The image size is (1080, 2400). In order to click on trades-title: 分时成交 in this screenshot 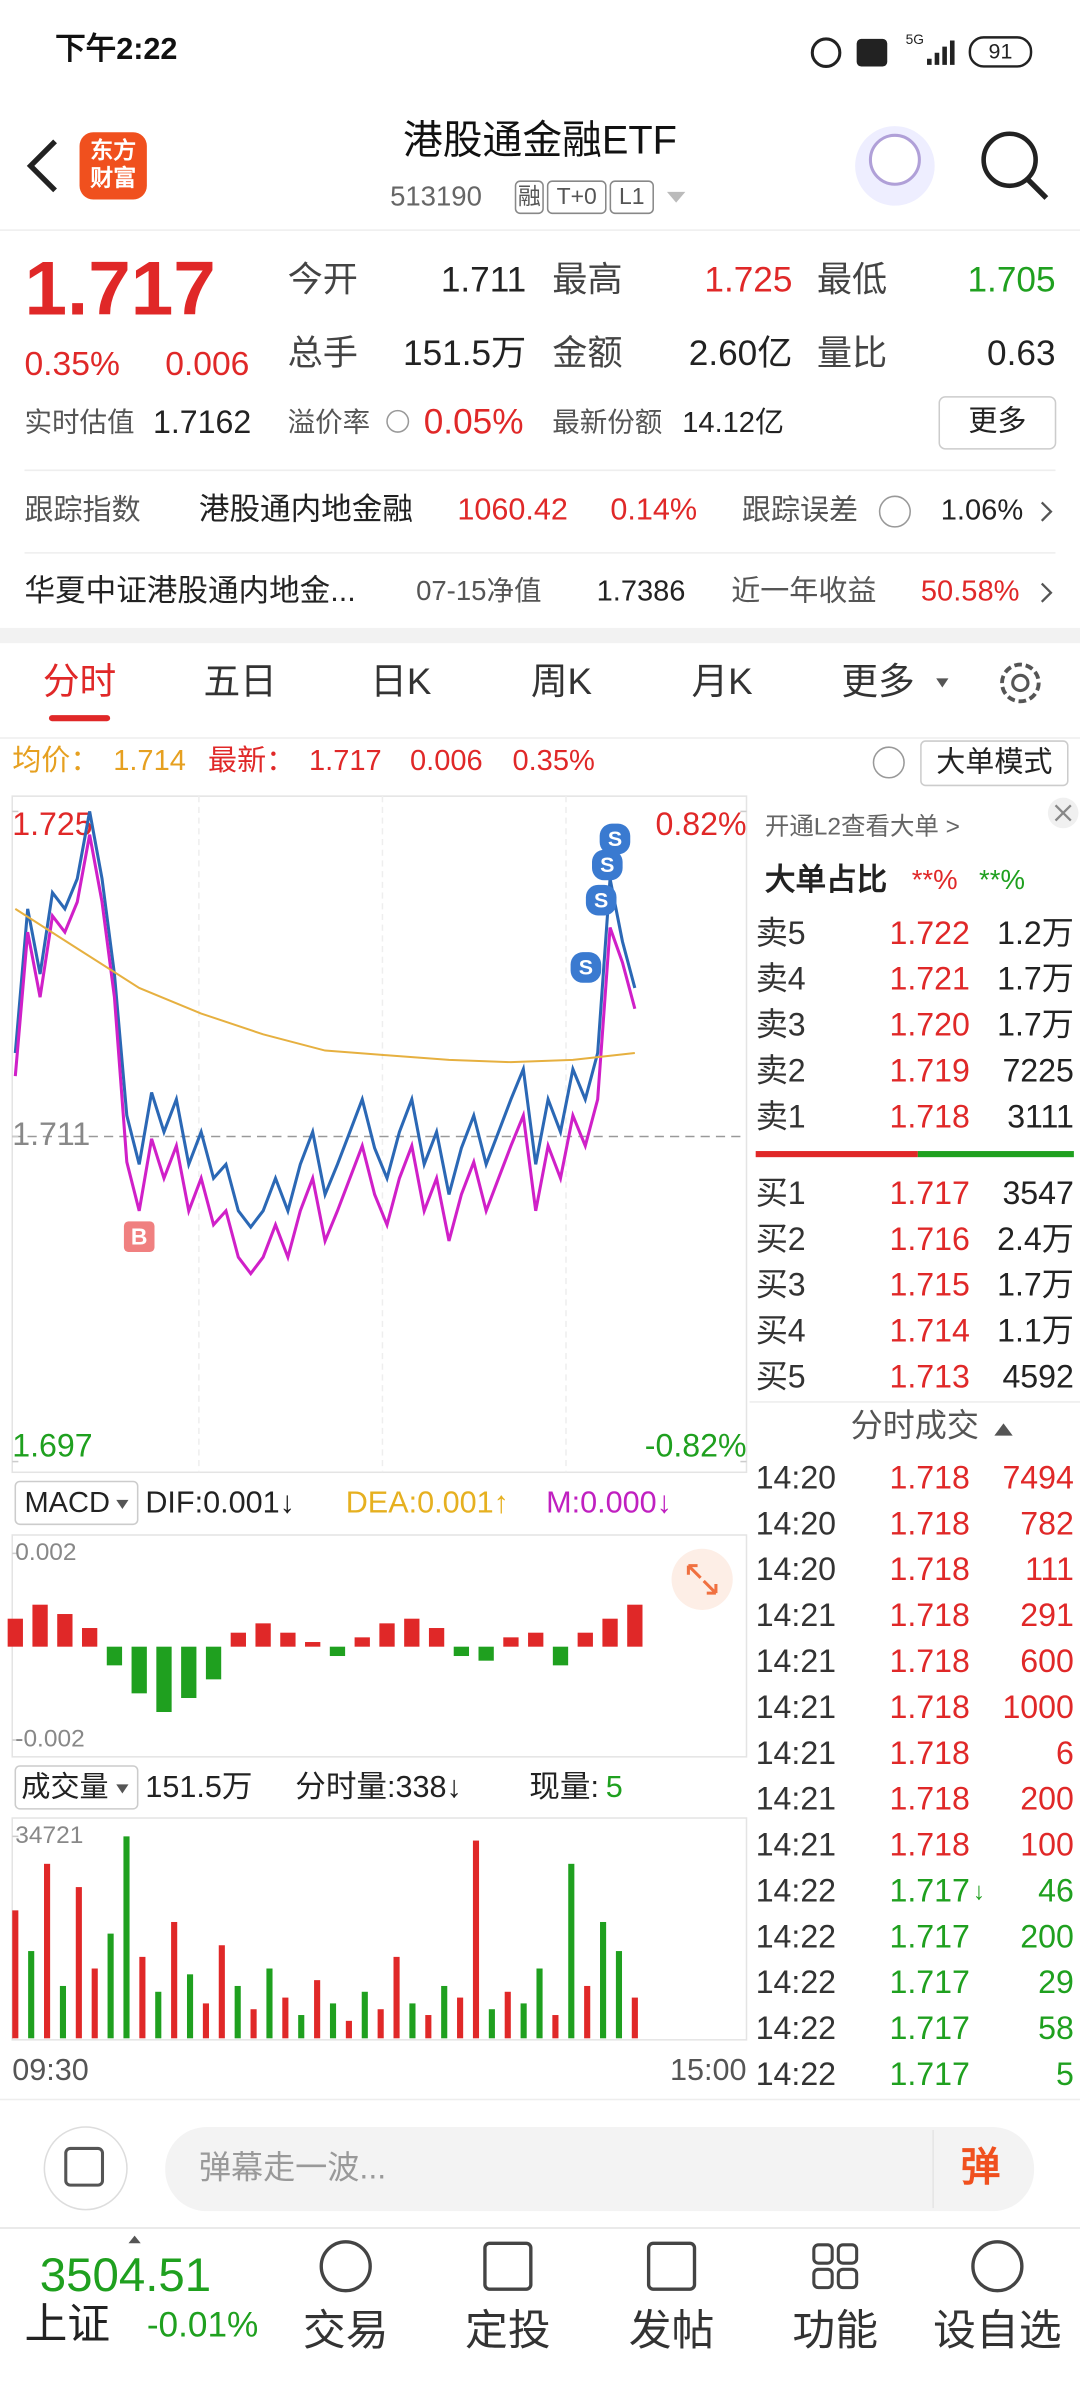, I will do `click(915, 1425)`.